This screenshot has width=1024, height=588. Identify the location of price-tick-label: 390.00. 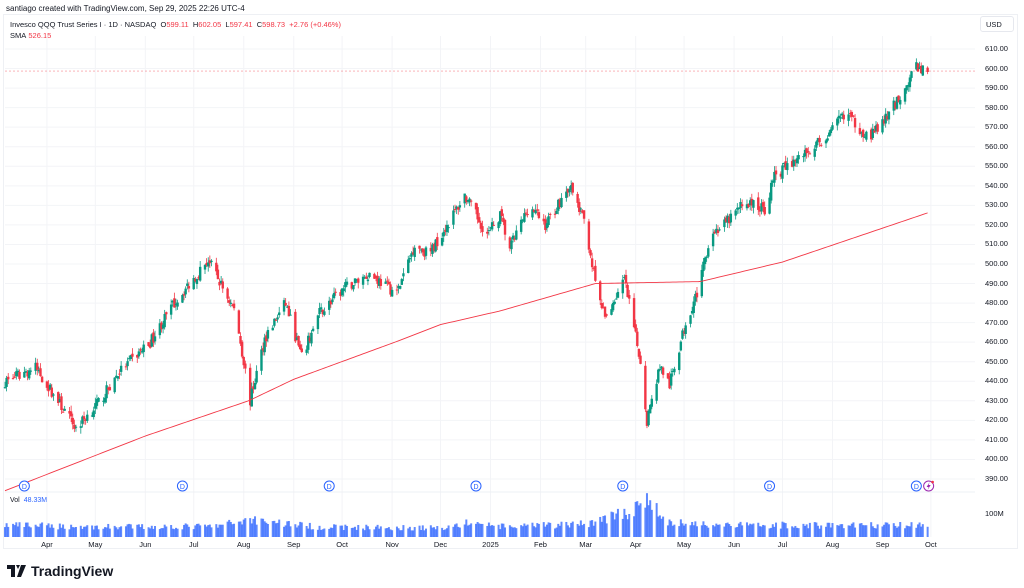
(996, 478).